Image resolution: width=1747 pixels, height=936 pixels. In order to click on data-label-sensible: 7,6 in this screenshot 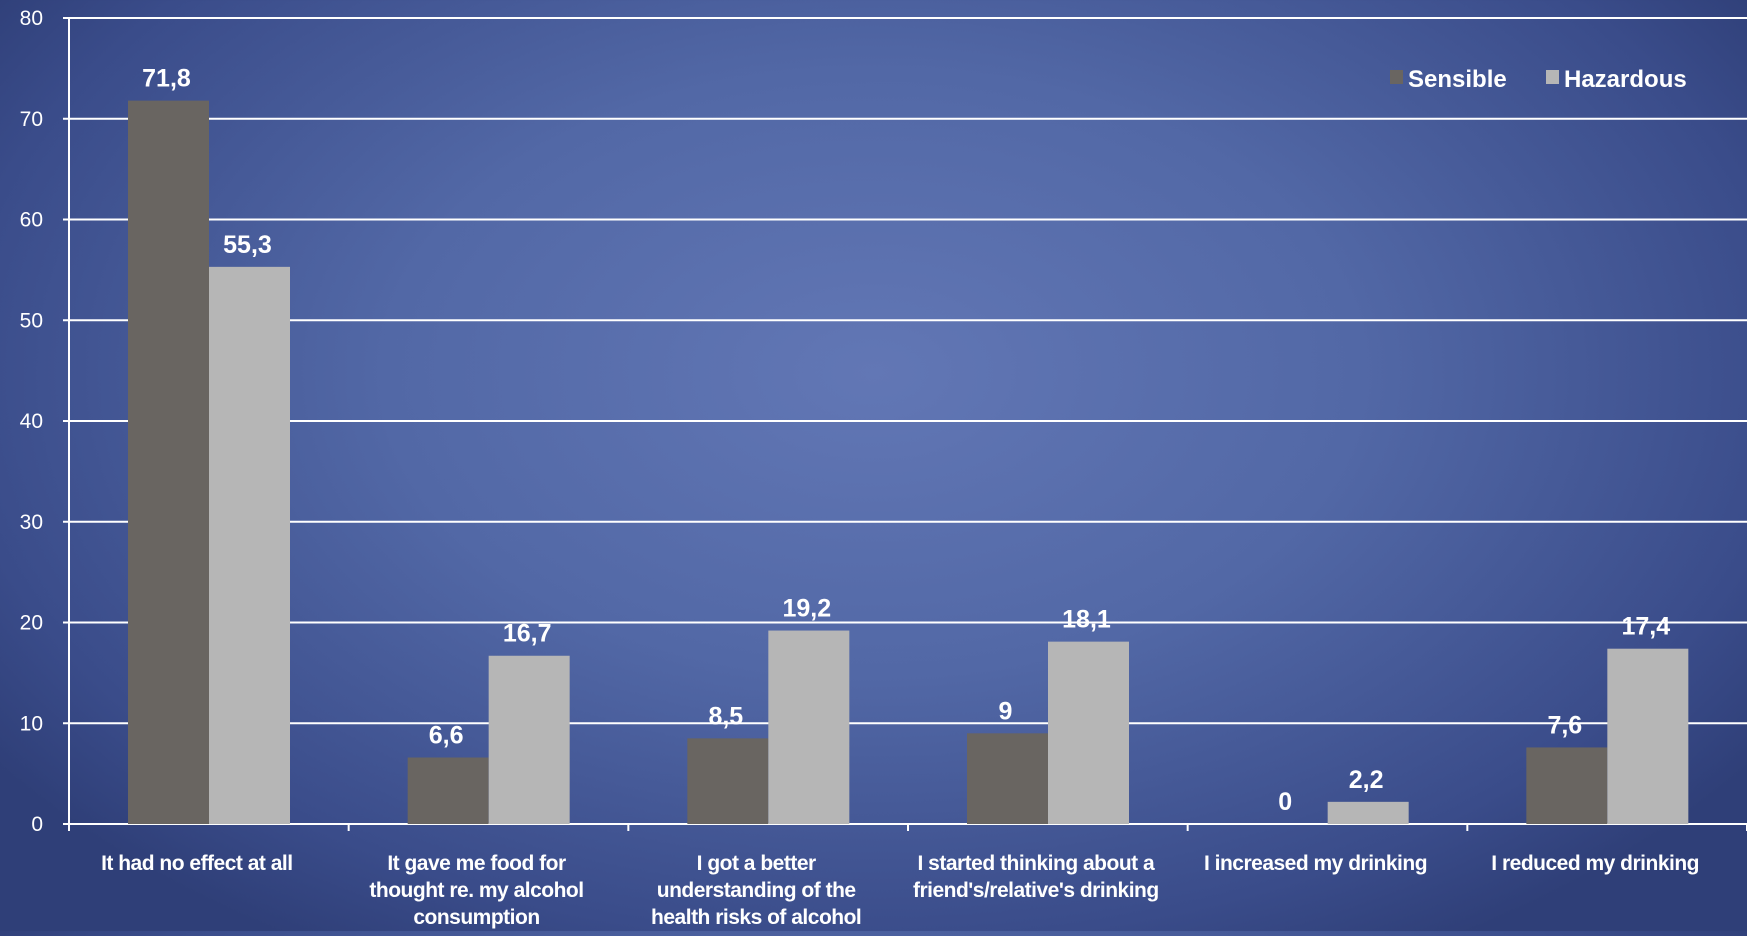, I will do `click(1564, 725)`.